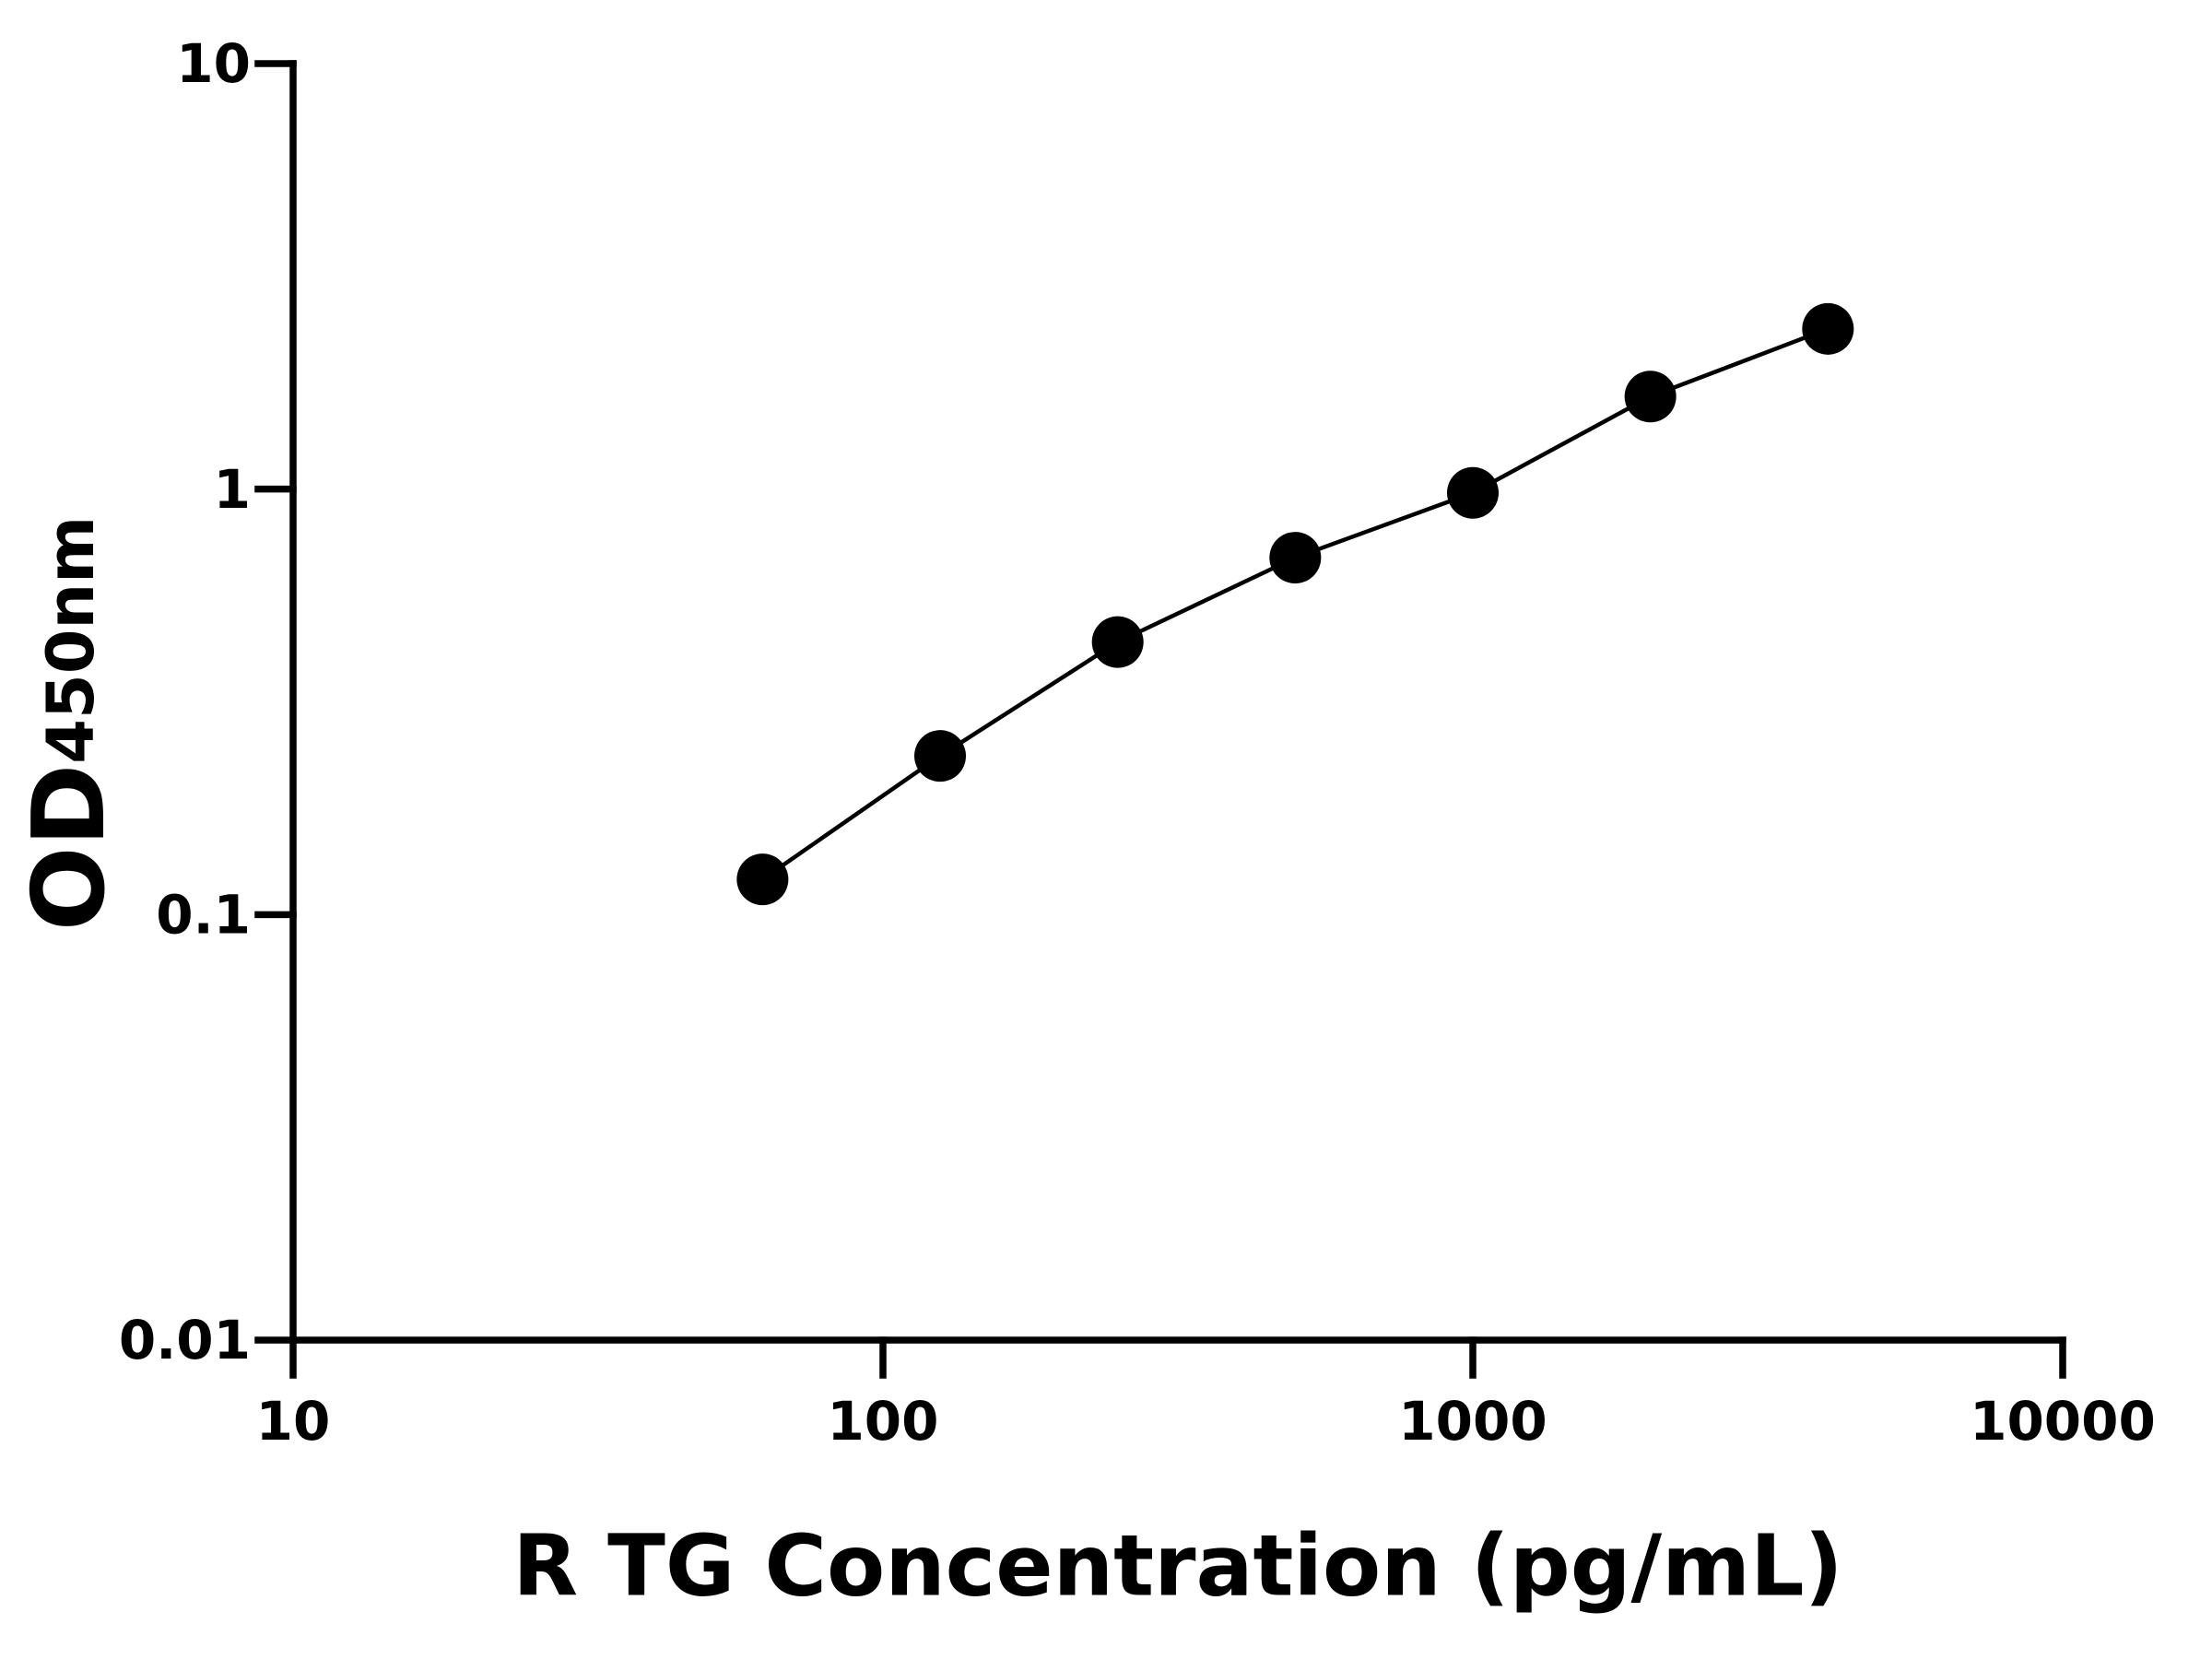 Image resolution: width=2212 pixels, height=1659 pixels. Describe the element at coordinates (71, 640) in the screenshot. I see `y-axis-title-subscript: 450nm` at that location.